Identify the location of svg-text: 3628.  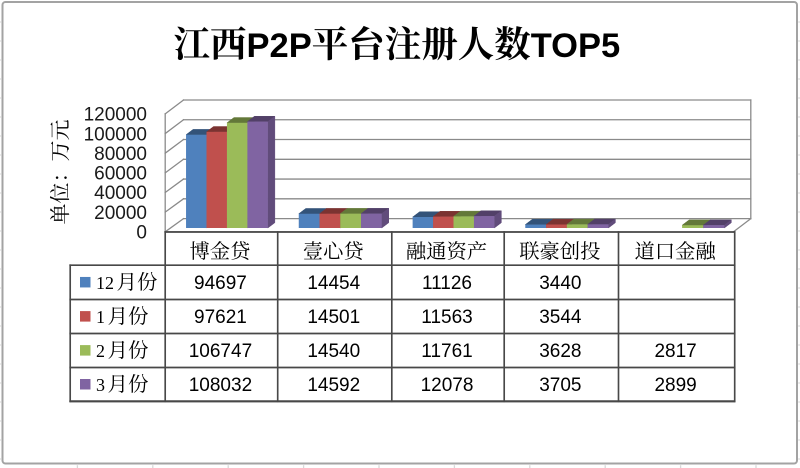
(560, 351).